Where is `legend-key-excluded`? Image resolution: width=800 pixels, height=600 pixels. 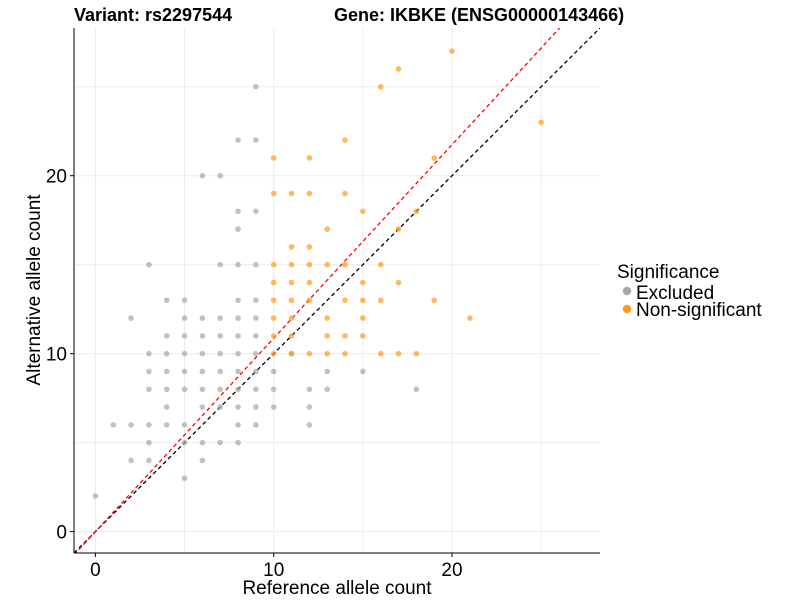
legend-key-excluded is located at coordinates (627, 291).